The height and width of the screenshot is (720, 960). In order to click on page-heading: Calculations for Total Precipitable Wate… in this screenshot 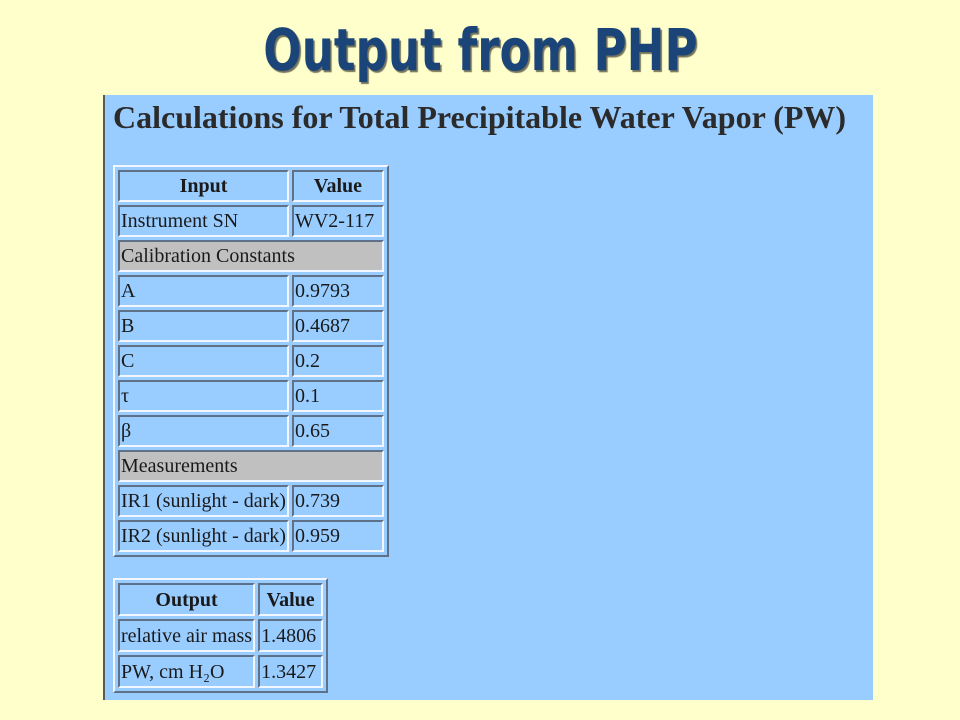, I will do `click(480, 117)`.